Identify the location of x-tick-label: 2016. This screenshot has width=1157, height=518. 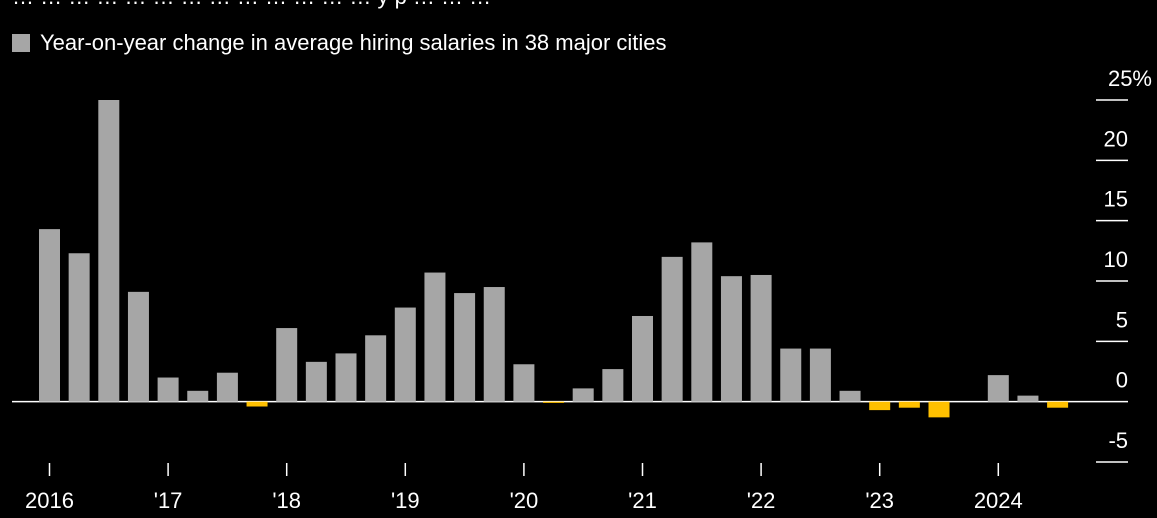
(49, 500).